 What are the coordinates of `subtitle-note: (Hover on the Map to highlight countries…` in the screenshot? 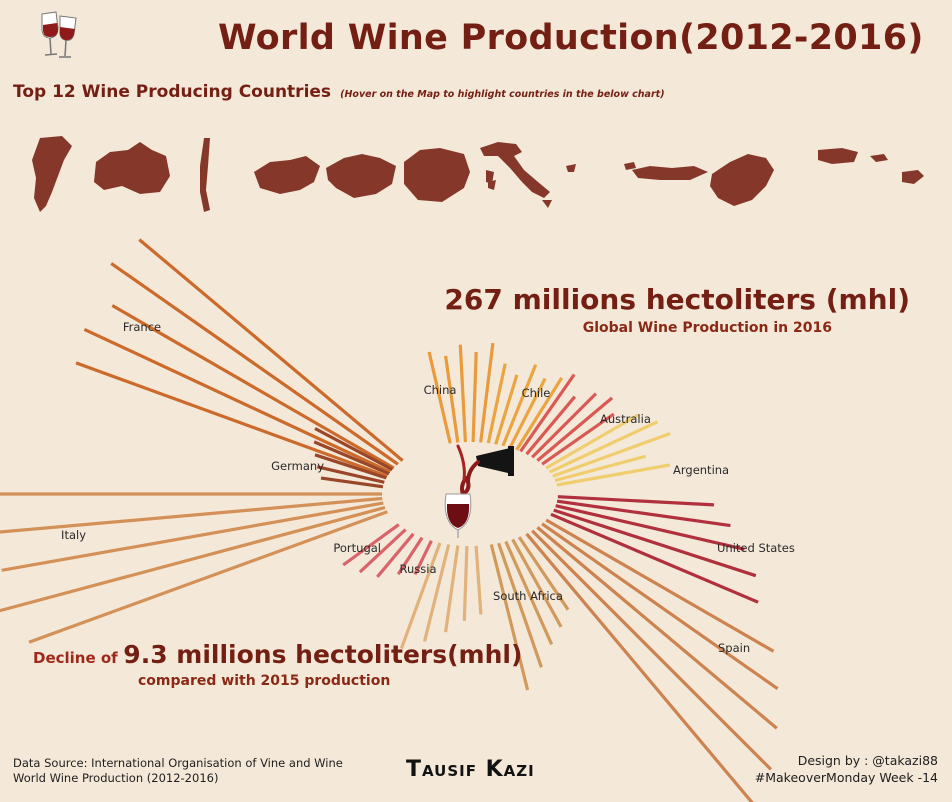 It's located at (502, 94).